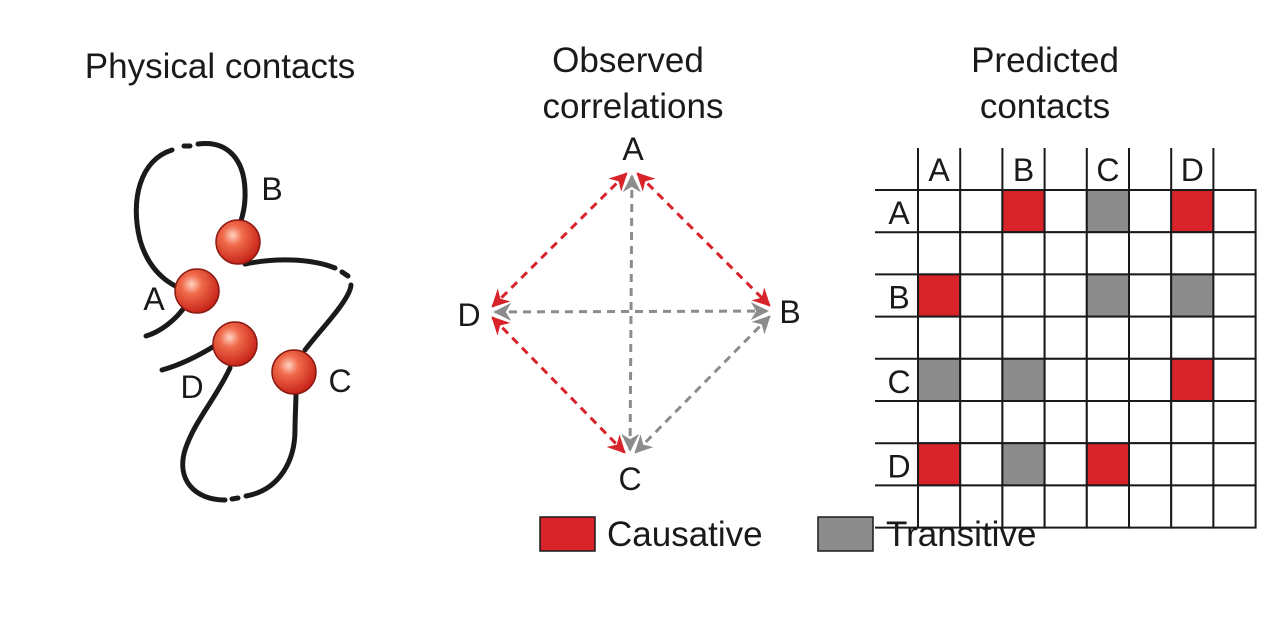  Describe the element at coordinates (628, 60) in the screenshot. I see `observed-title-line1: Observed` at that location.